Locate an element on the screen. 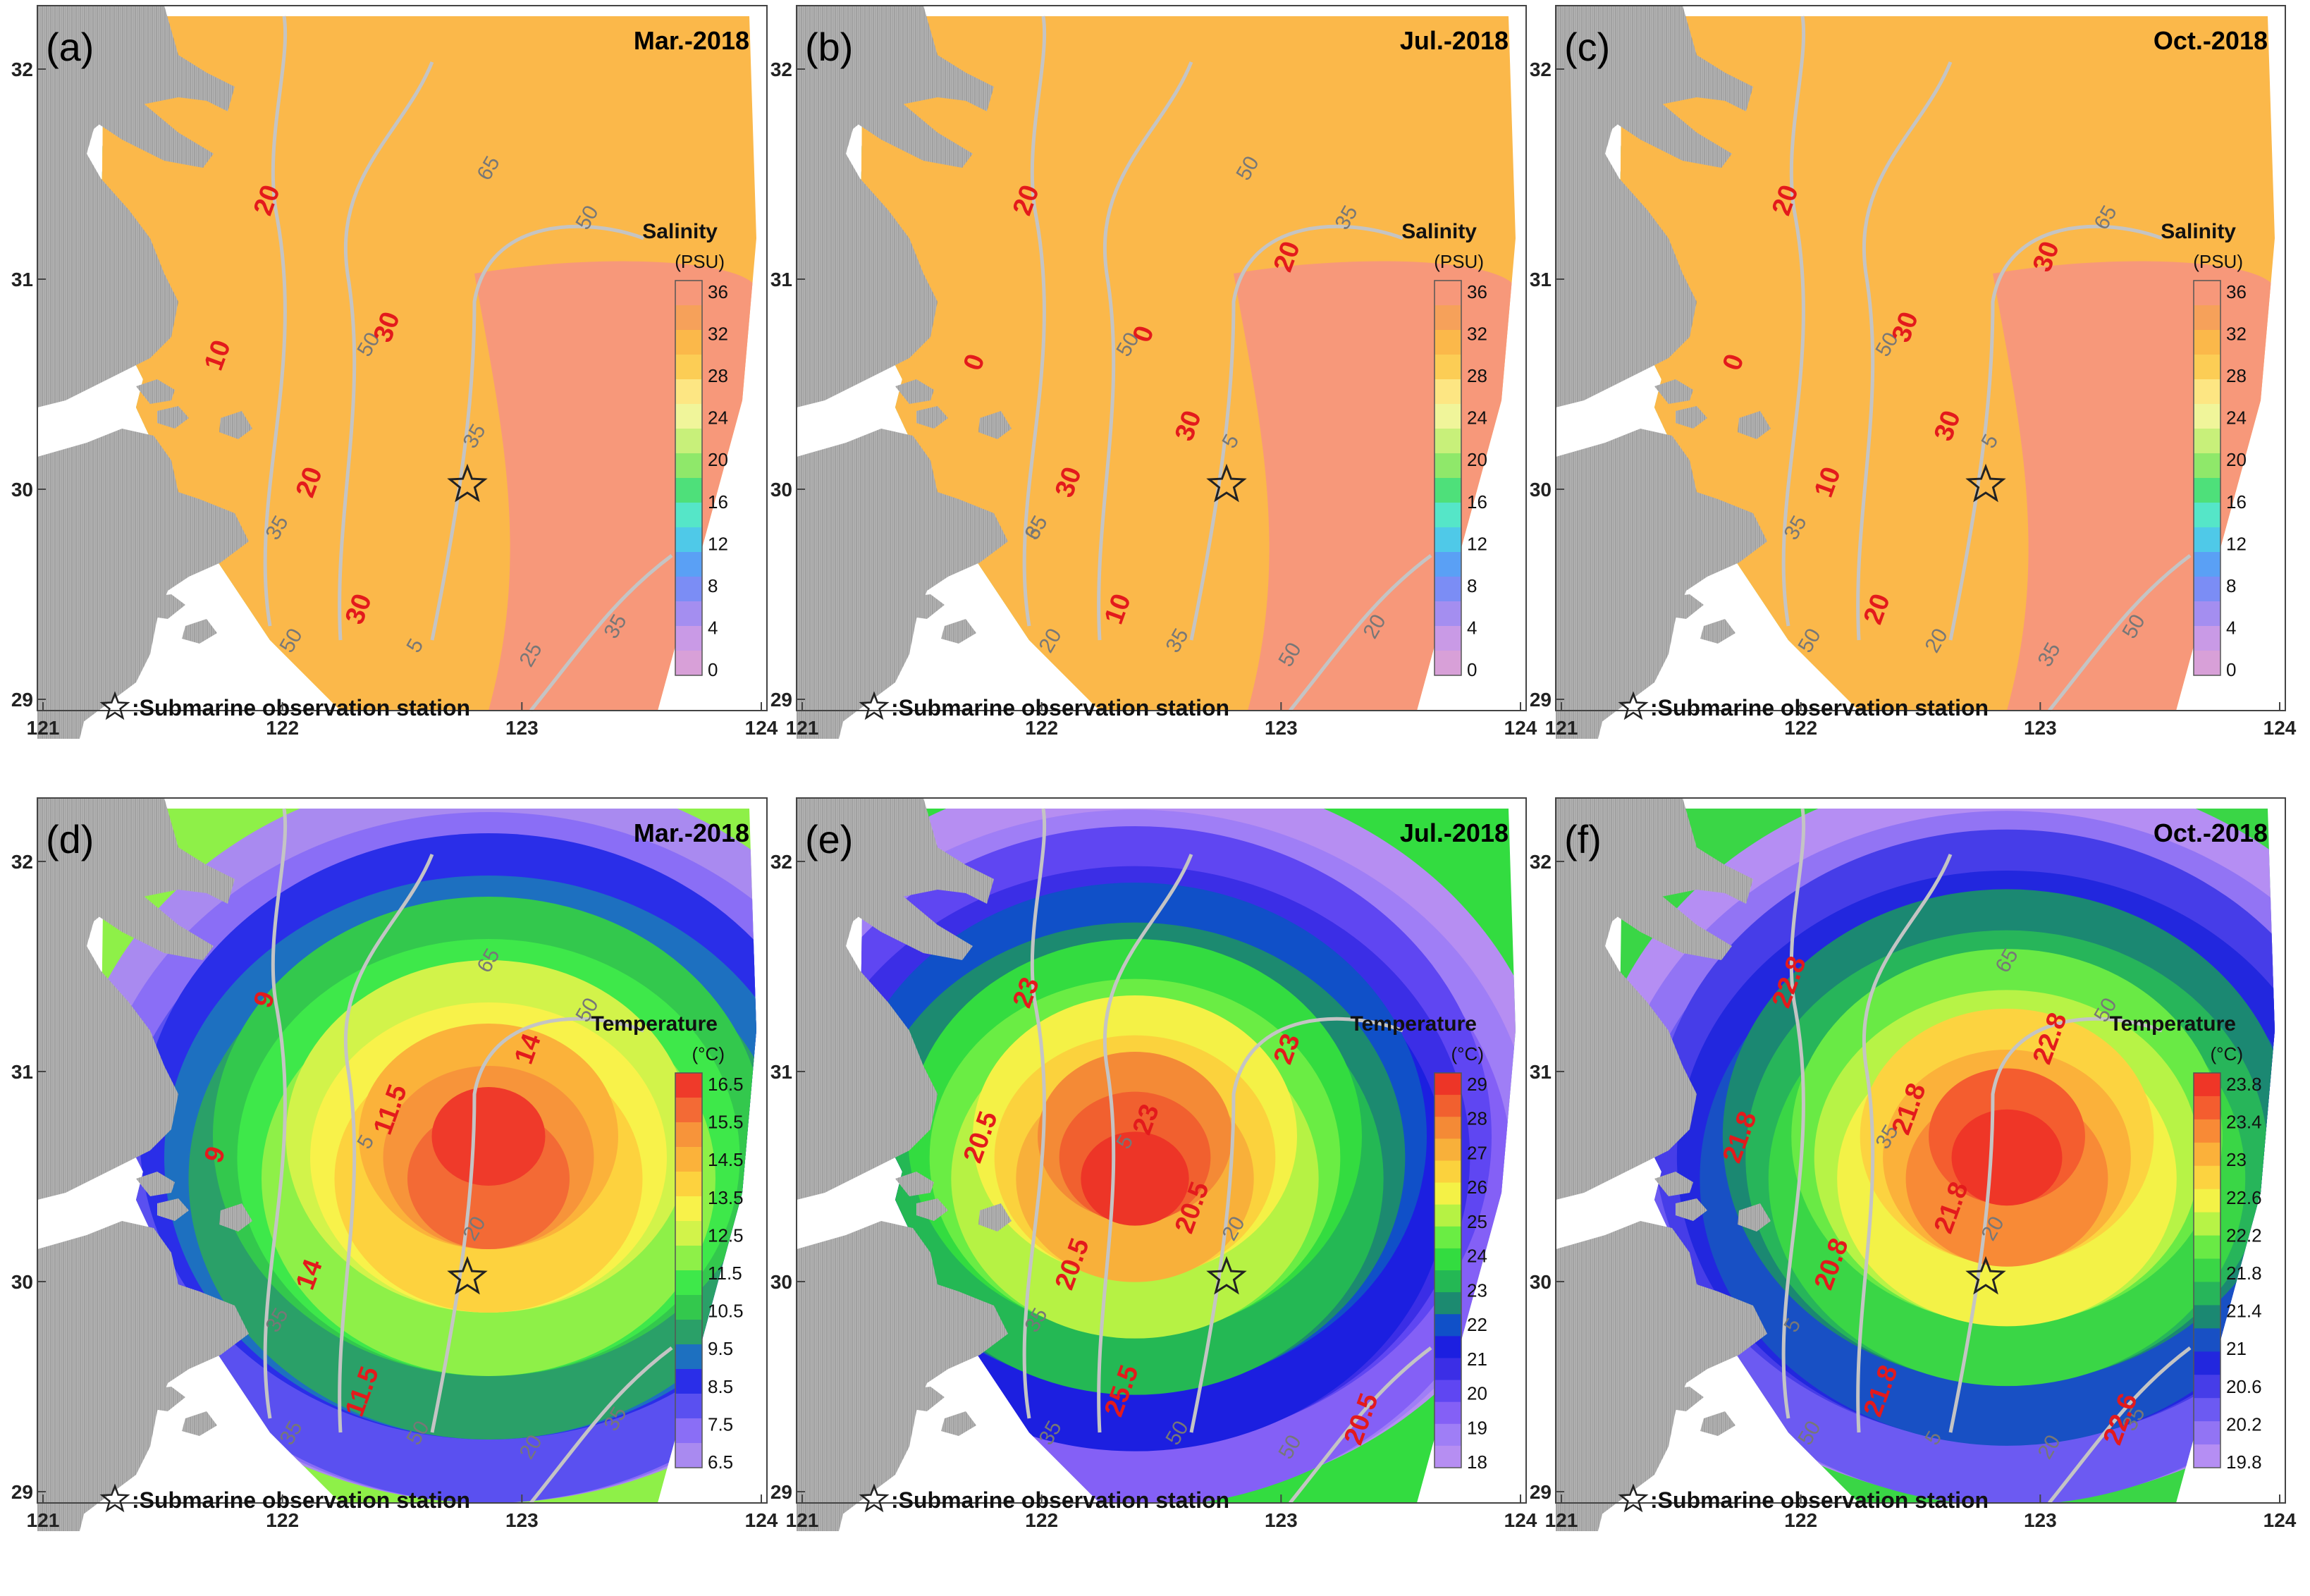 The image size is (2310, 1596). colorbar-tick-label: 20.6 is located at coordinates (2244, 1386).